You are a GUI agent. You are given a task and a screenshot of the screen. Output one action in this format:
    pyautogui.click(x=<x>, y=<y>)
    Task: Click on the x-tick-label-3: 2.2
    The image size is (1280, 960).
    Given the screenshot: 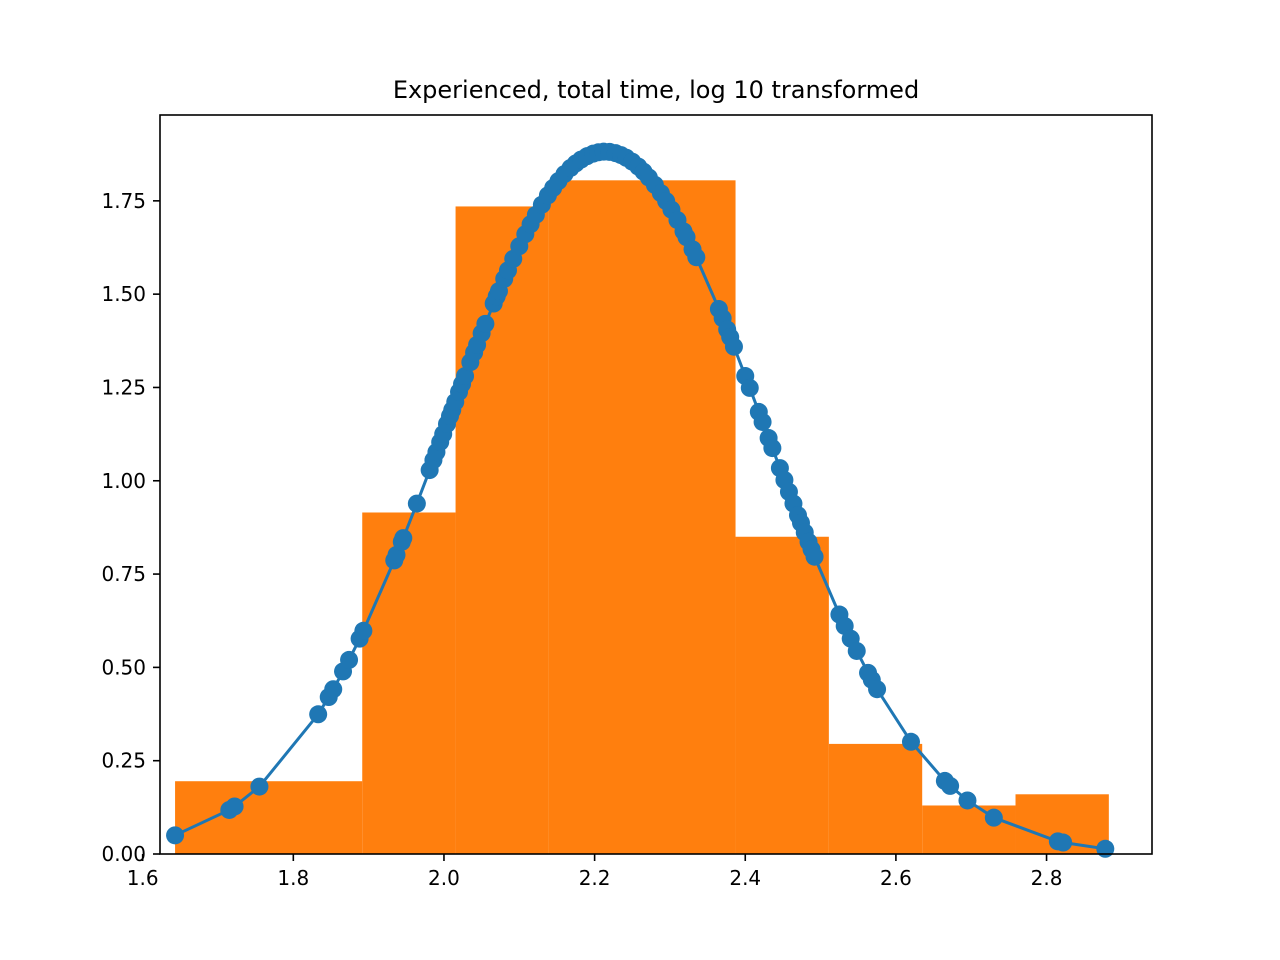 What is the action you would take?
    pyautogui.click(x=595, y=878)
    